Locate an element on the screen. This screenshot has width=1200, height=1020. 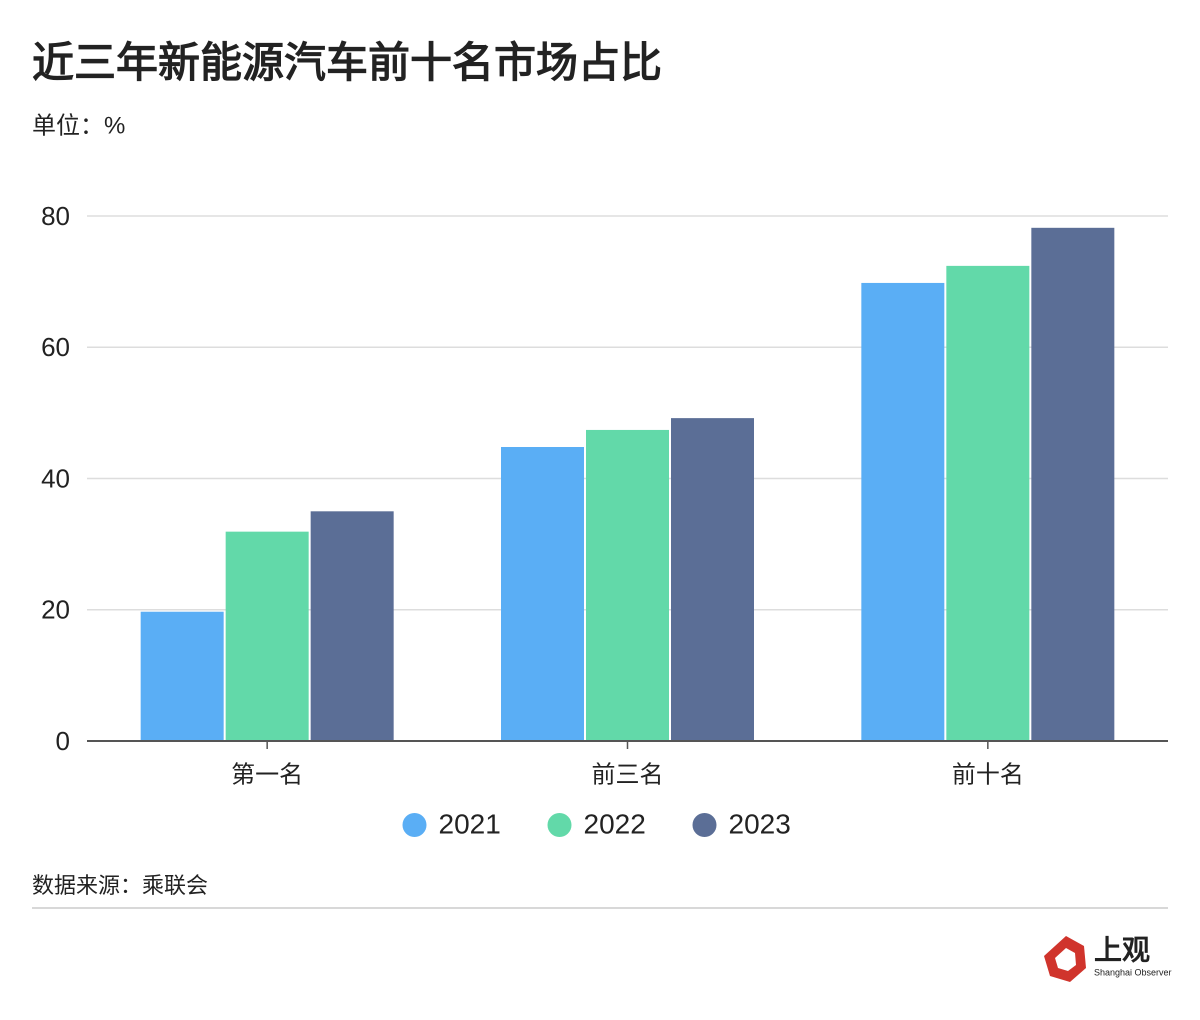
legend-label: 2021 is located at coordinates (470, 823).